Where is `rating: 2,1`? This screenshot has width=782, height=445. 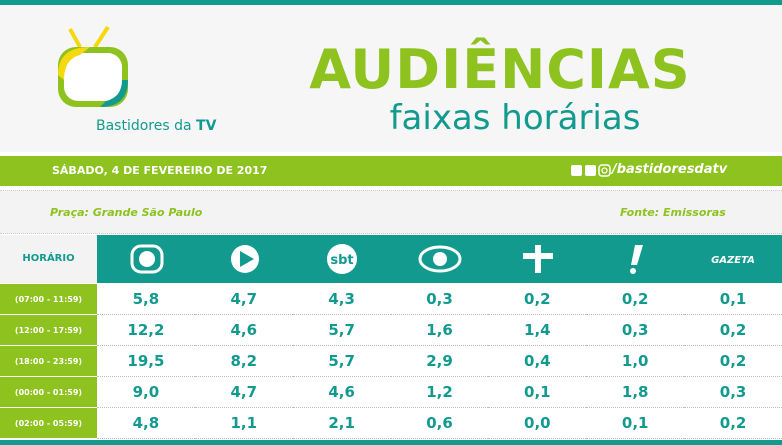
rating: 2,1 is located at coordinates (341, 423).